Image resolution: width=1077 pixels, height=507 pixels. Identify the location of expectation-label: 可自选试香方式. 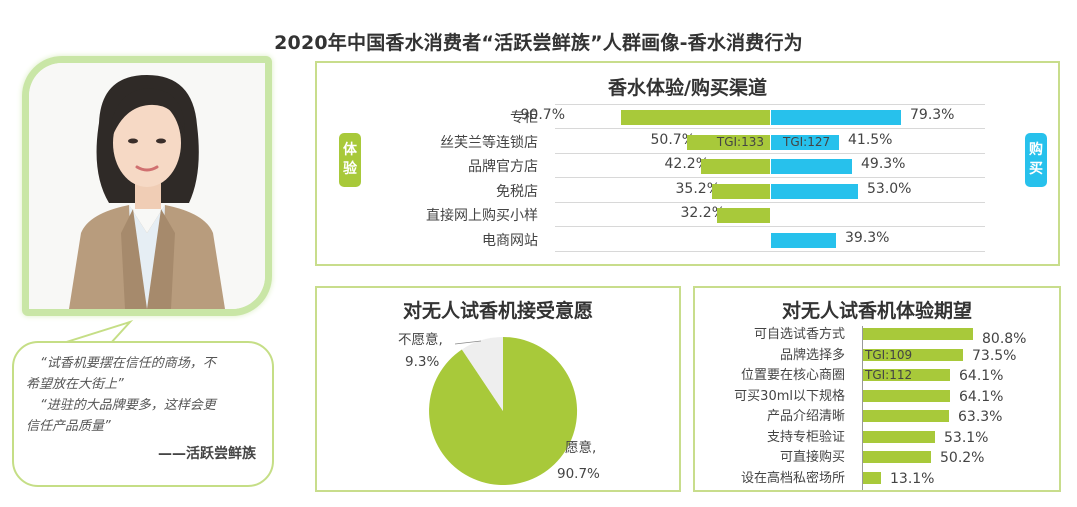
(799, 334).